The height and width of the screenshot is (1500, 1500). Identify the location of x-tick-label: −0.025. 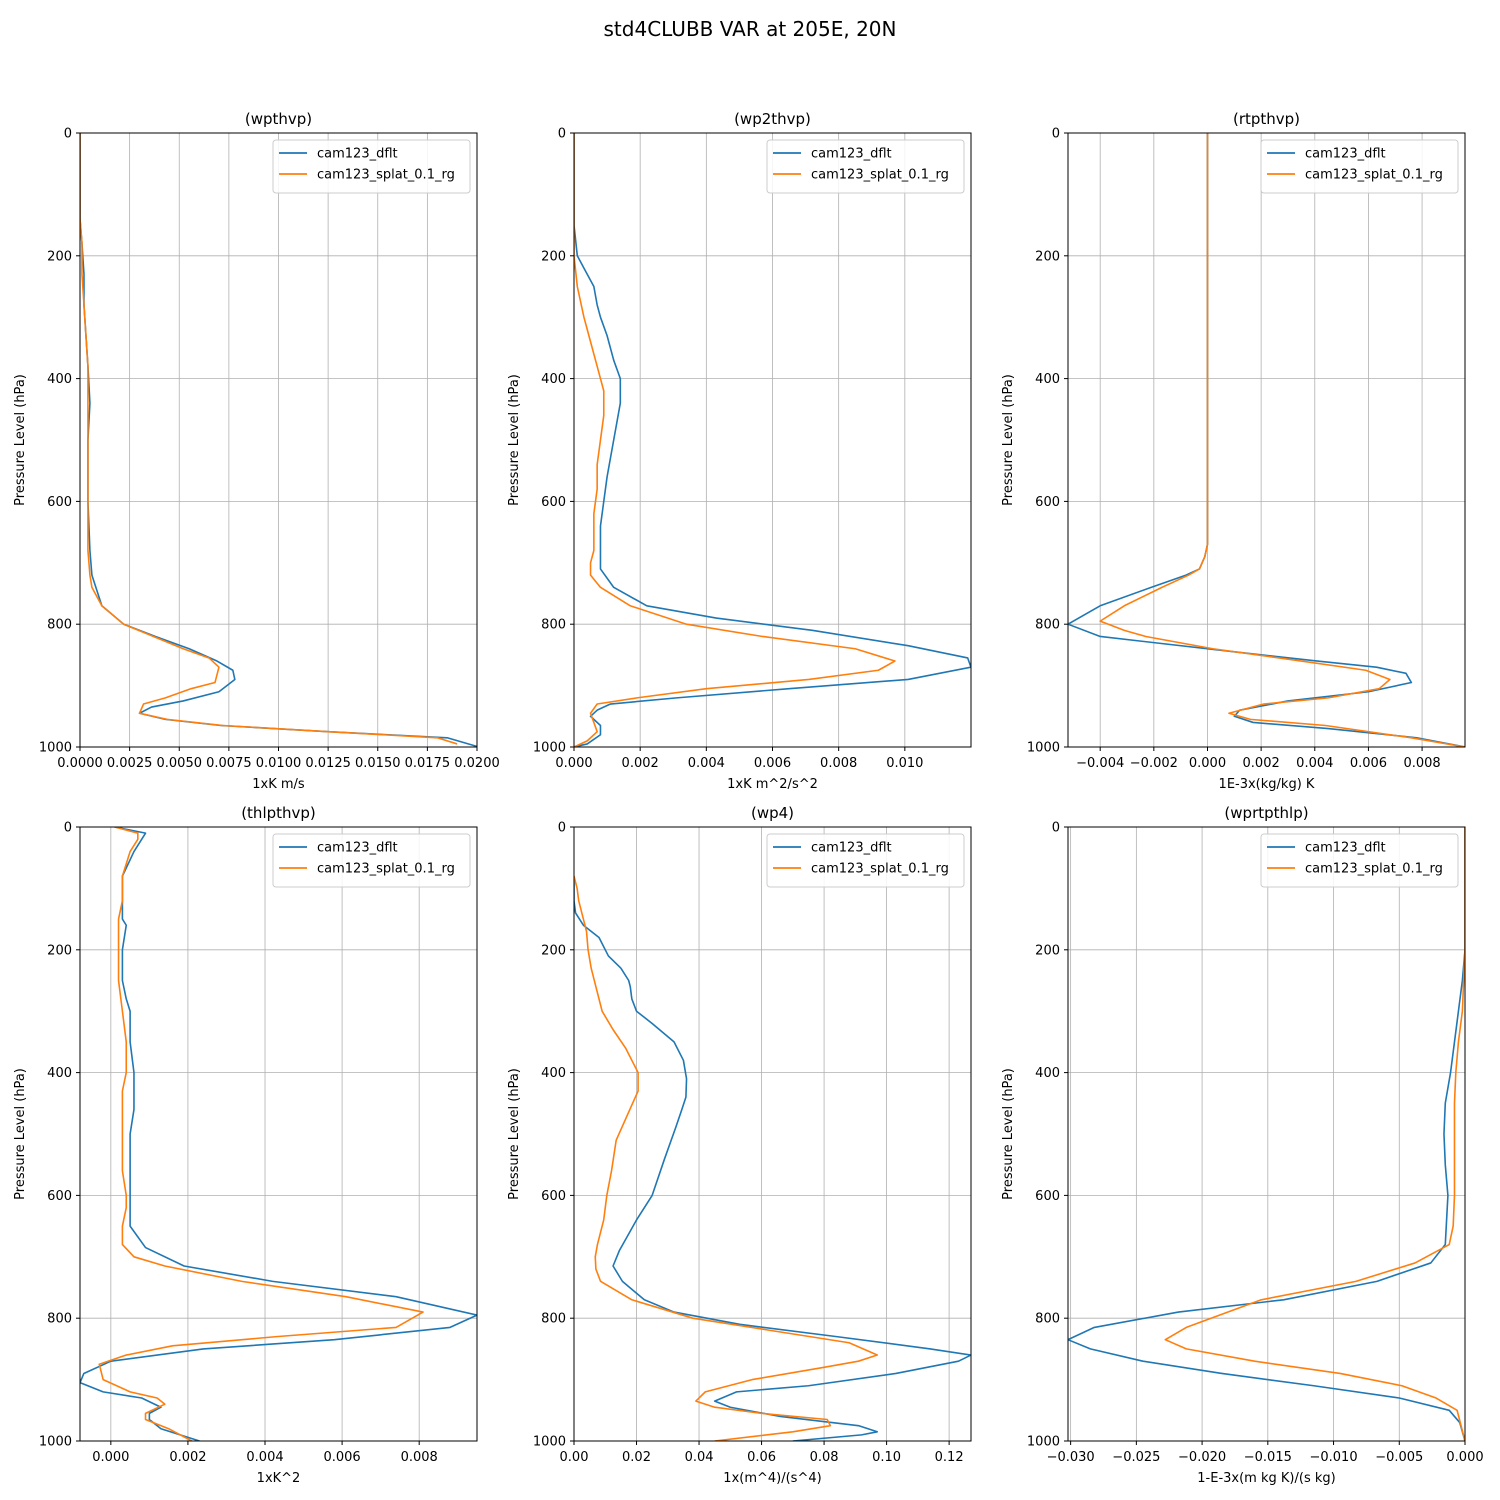
(1136, 1457).